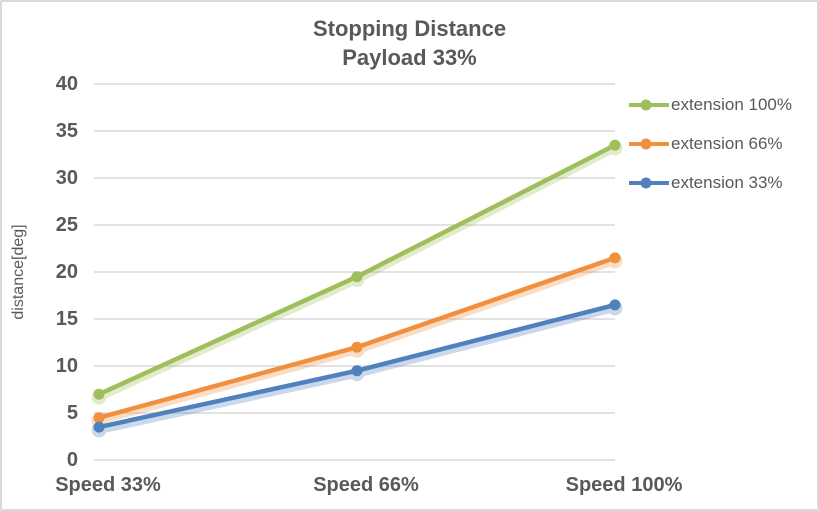 This screenshot has width=819, height=511. I want to click on x-axis-tick-label: Speed 66%, so click(366, 485).